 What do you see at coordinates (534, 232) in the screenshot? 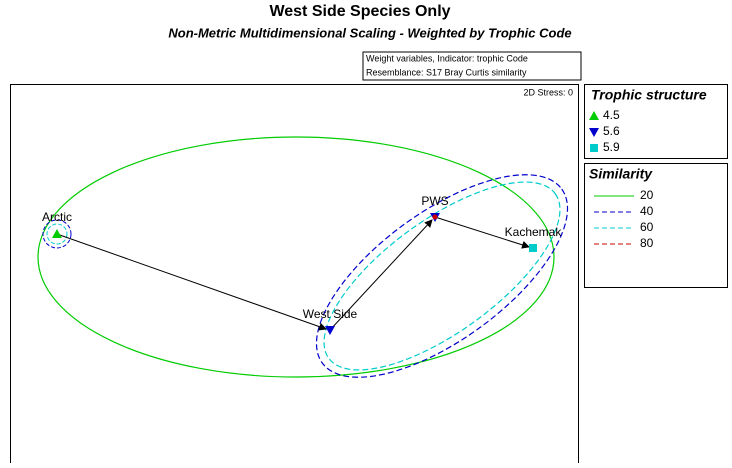
I see `point-label: Kachemak` at bounding box center [534, 232].